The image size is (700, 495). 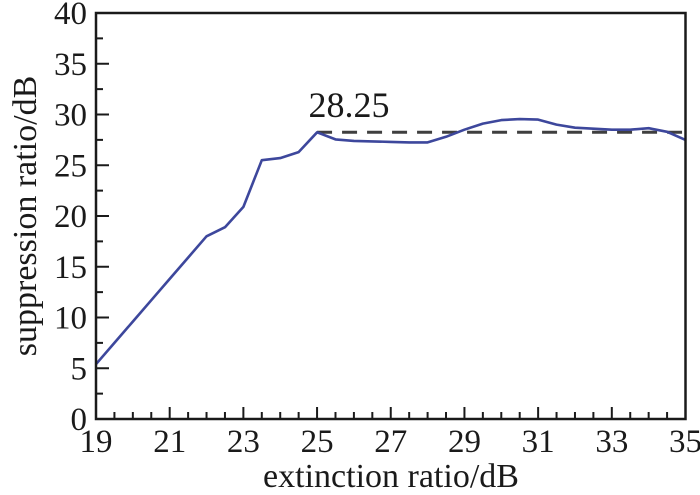 I want to click on y-tick-label: 10, so click(x=70, y=319).